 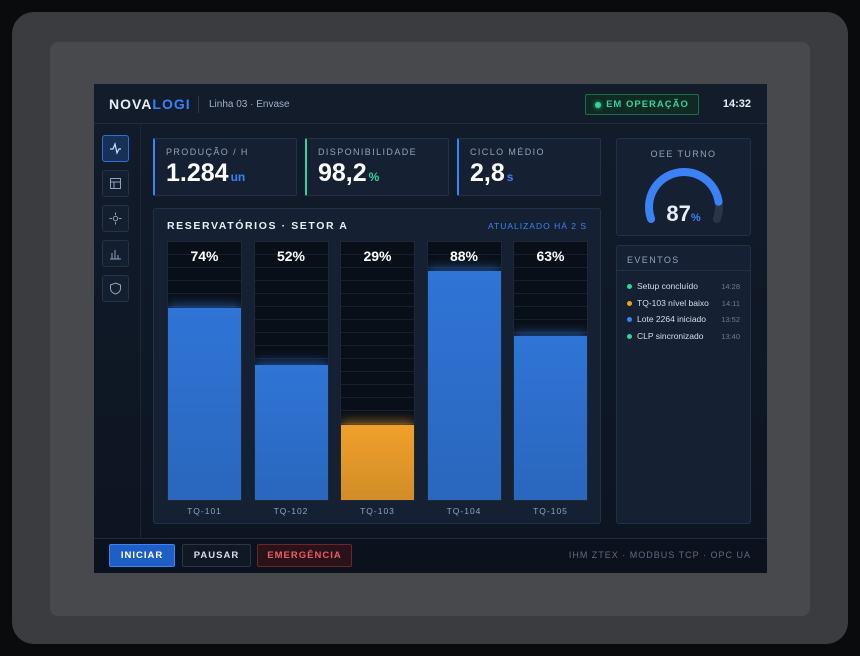 What do you see at coordinates (487, 173) in the screenshot?
I see `kpi-value: 2,8` at bounding box center [487, 173].